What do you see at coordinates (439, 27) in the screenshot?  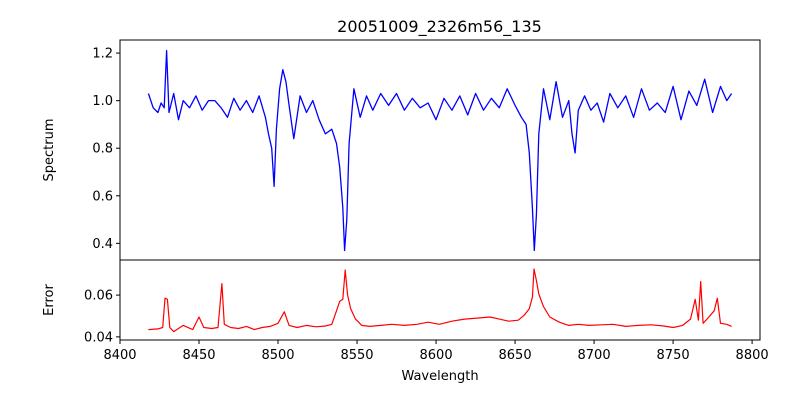 I see `chart-title: 20051009_2326m56_135` at bounding box center [439, 27].